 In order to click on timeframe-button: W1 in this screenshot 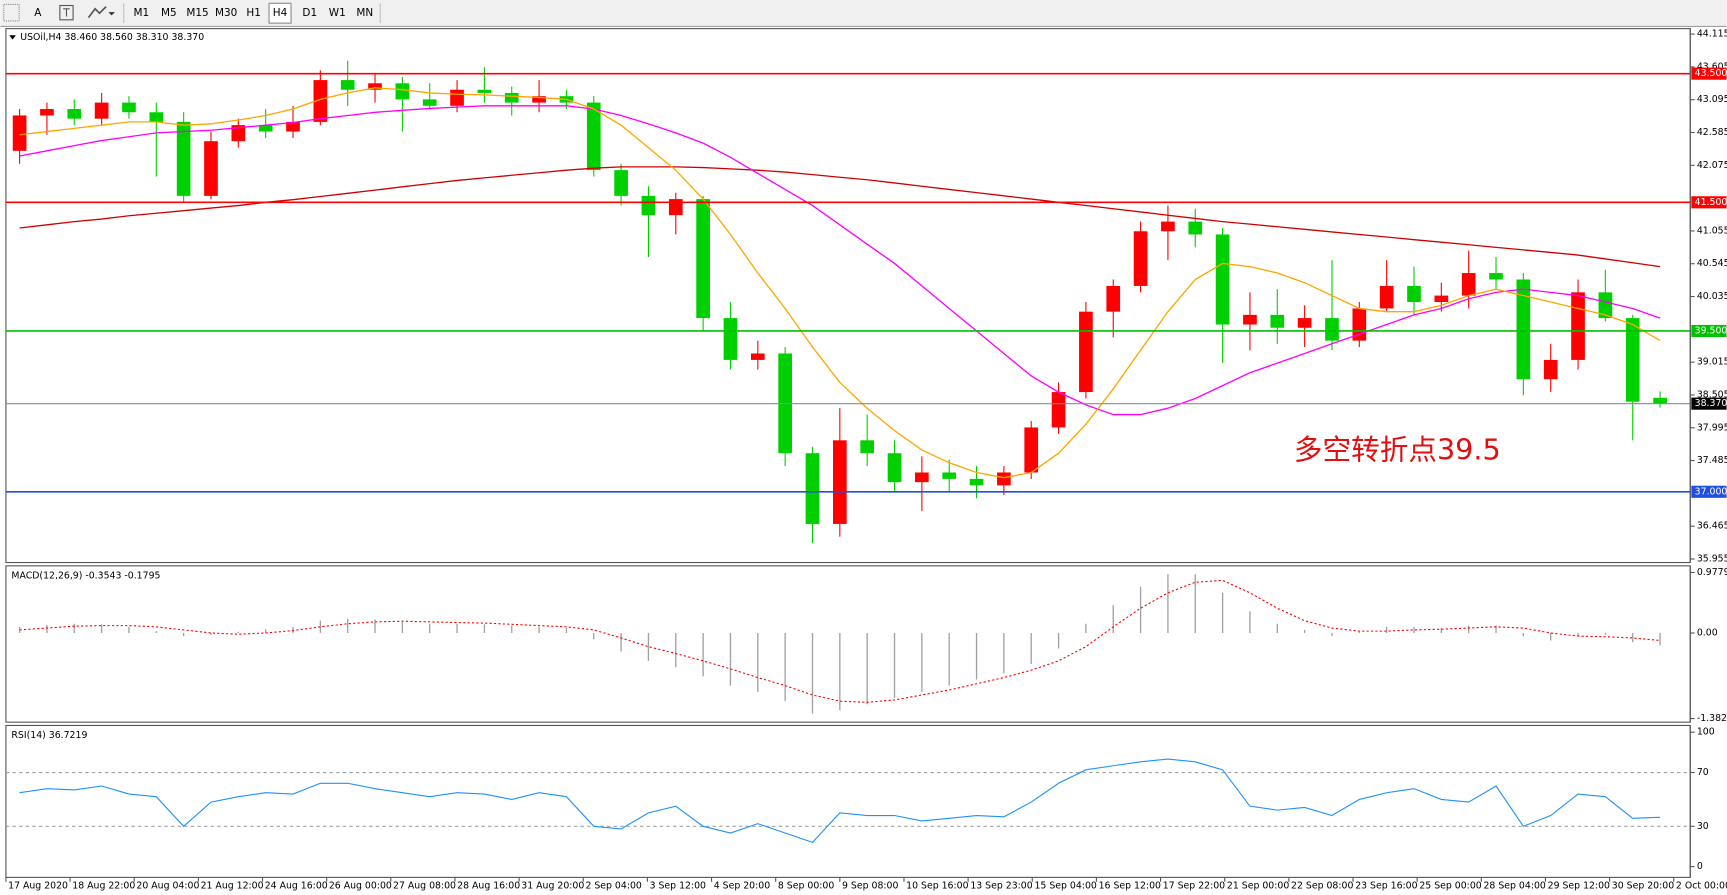, I will do `click(337, 13)`.